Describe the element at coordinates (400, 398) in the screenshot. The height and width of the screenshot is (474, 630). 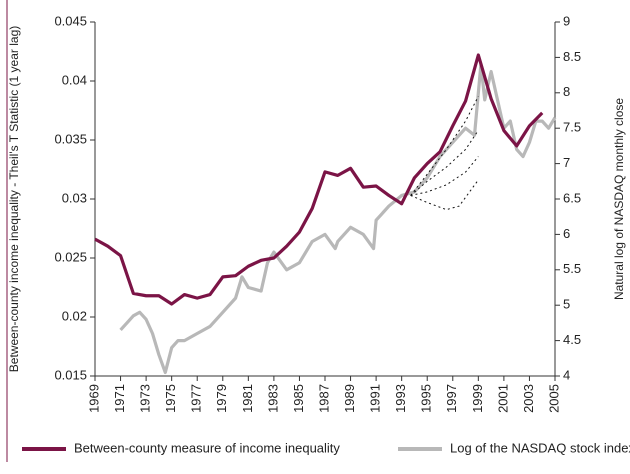
I see `x-tick-label: 1993` at that location.